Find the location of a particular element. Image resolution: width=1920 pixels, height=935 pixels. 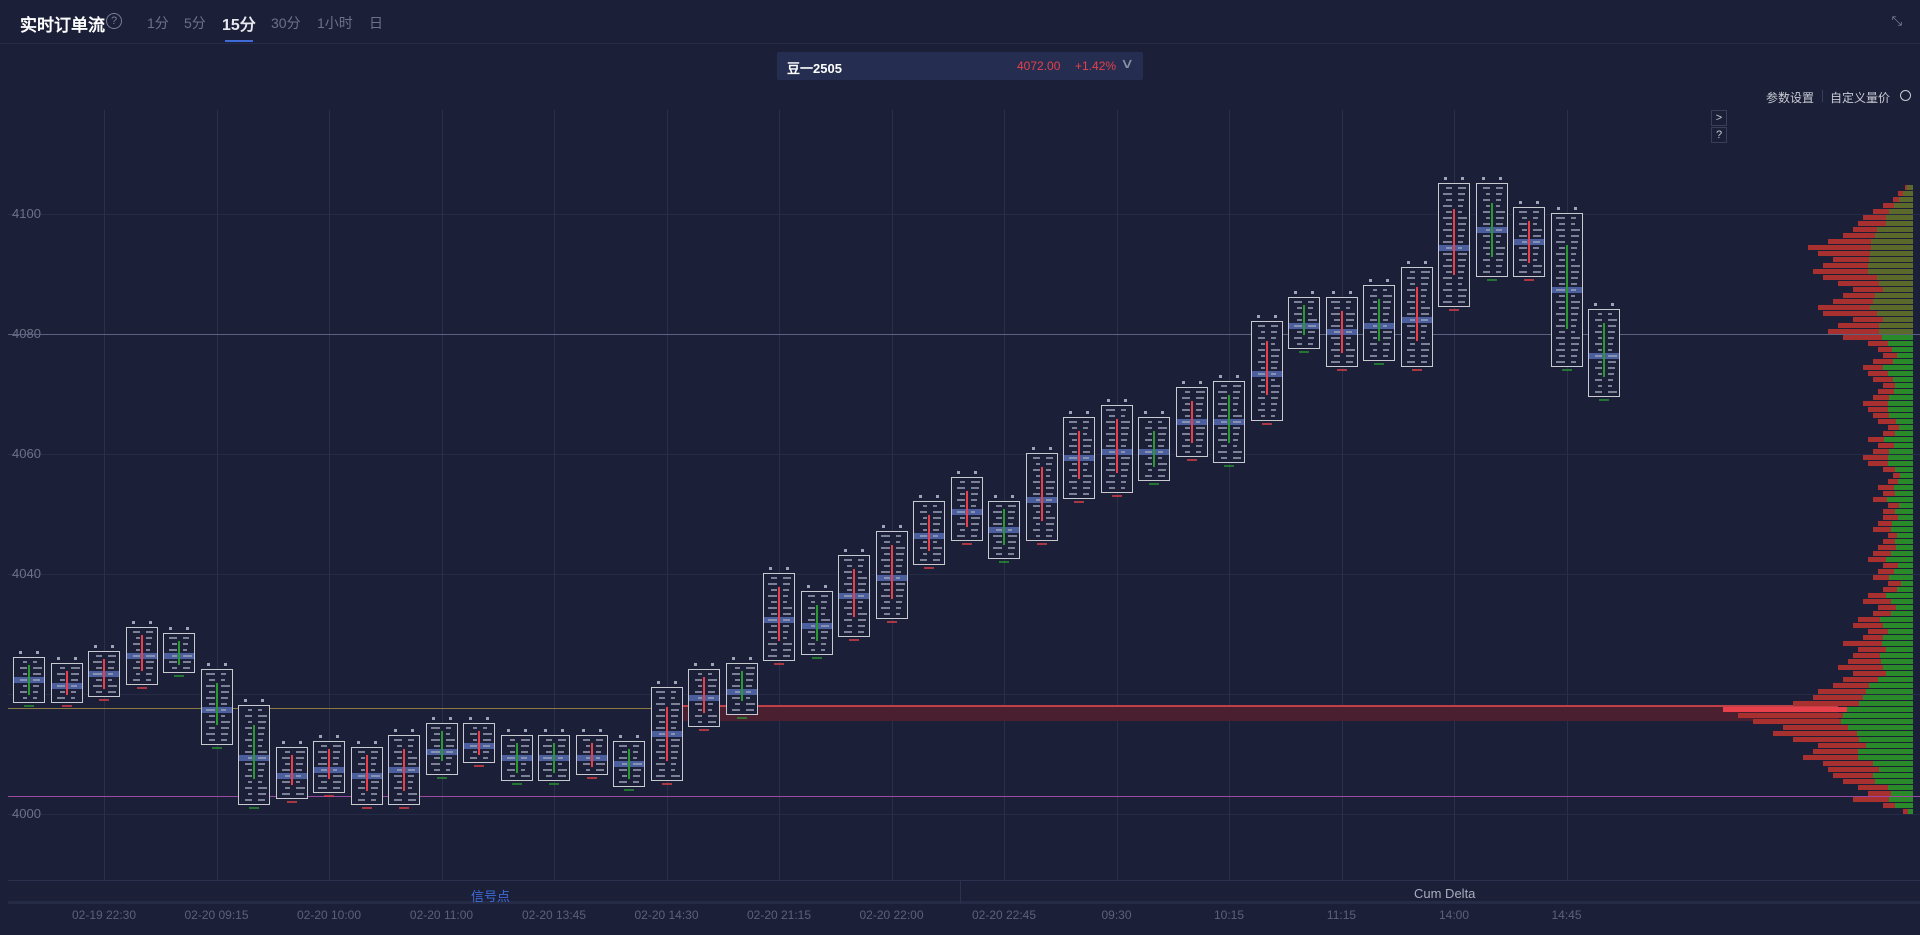

params-settings-link: 参数设置 is located at coordinates (1790, 98).